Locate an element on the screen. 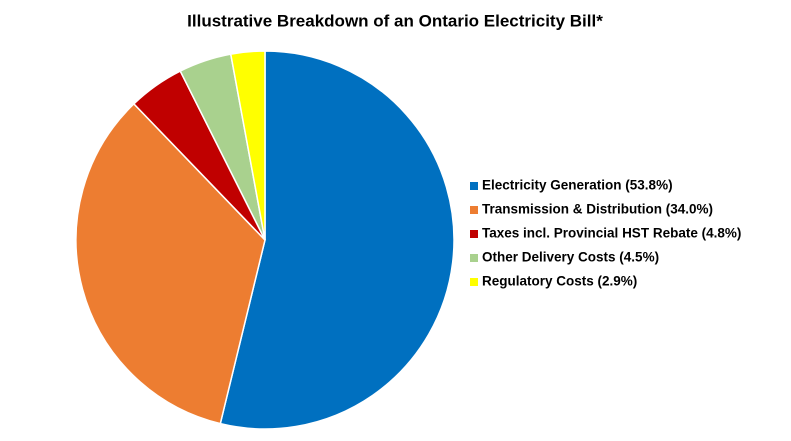 Image resolution: width=791 pixels, height=441 pixels. legend-label: Transmission & Distribution (34.0%) is located at coordinates (597, 209).